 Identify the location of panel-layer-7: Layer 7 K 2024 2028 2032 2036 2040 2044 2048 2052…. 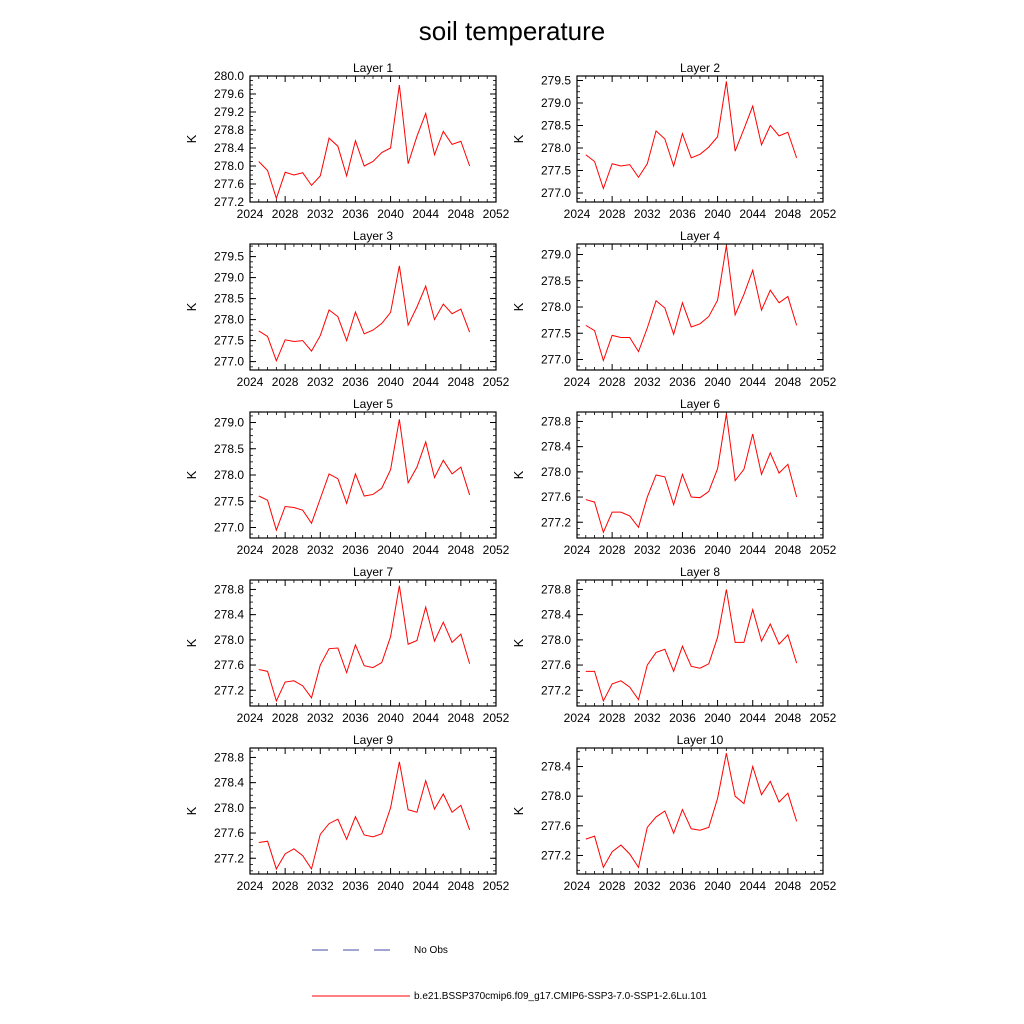
(347, 645).